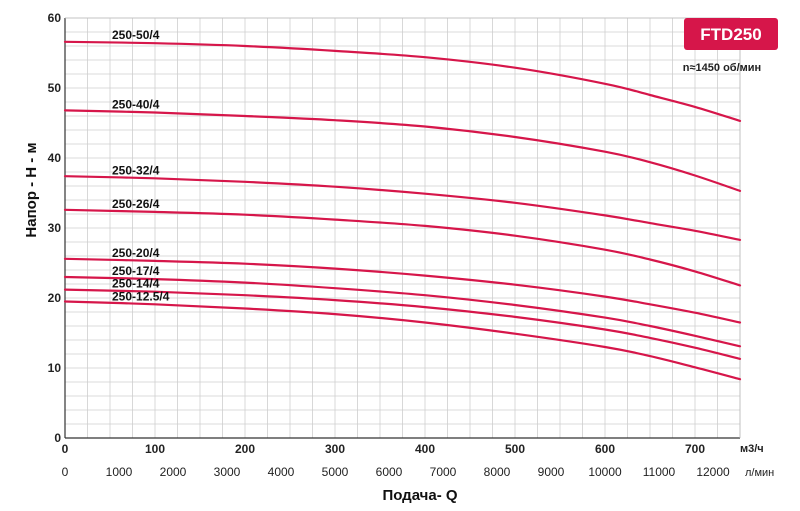 Image resolution: width=800 pixels, height=511 pixels. Describe the element at coordinates (713, 472) in the screenshot. I see `x-tick-label-secondary: 12000` at that location.